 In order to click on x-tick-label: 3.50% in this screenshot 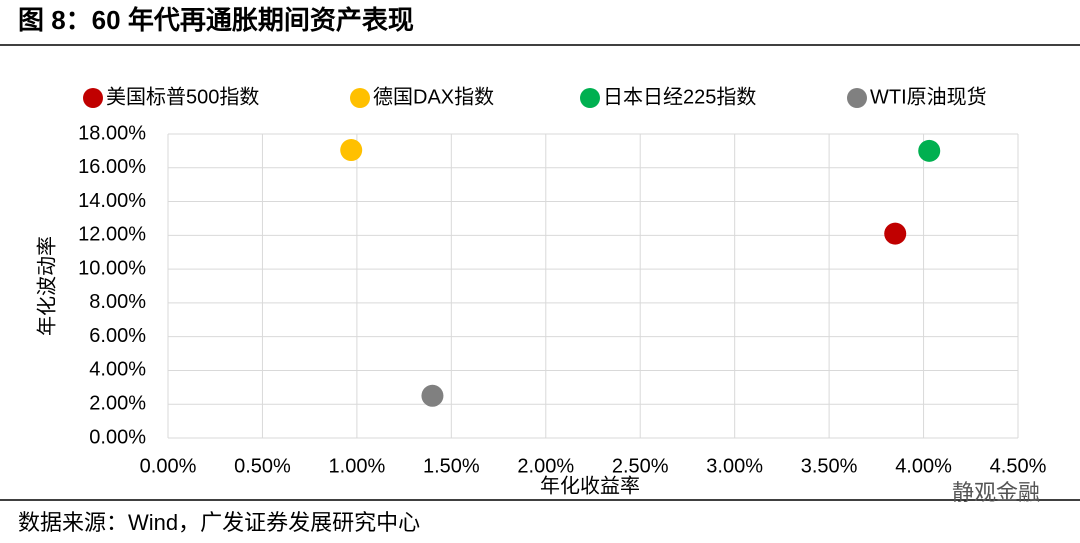, I will do `click(829, 466)`.